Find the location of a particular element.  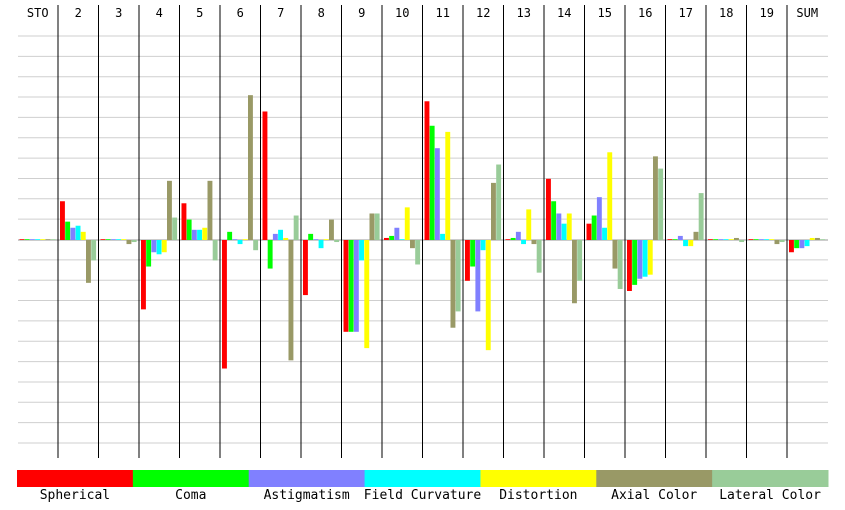

legend-label: Spherical is located at coordinates (75, 495).